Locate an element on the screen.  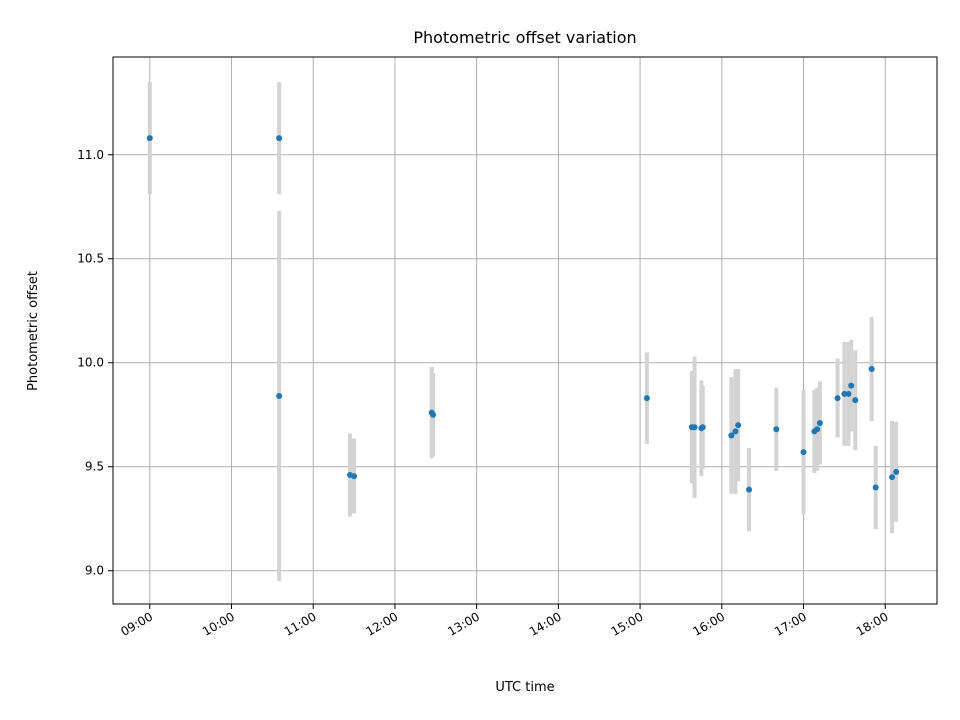
y-tick-label: 9.5 is located at coordinates (94, 467).